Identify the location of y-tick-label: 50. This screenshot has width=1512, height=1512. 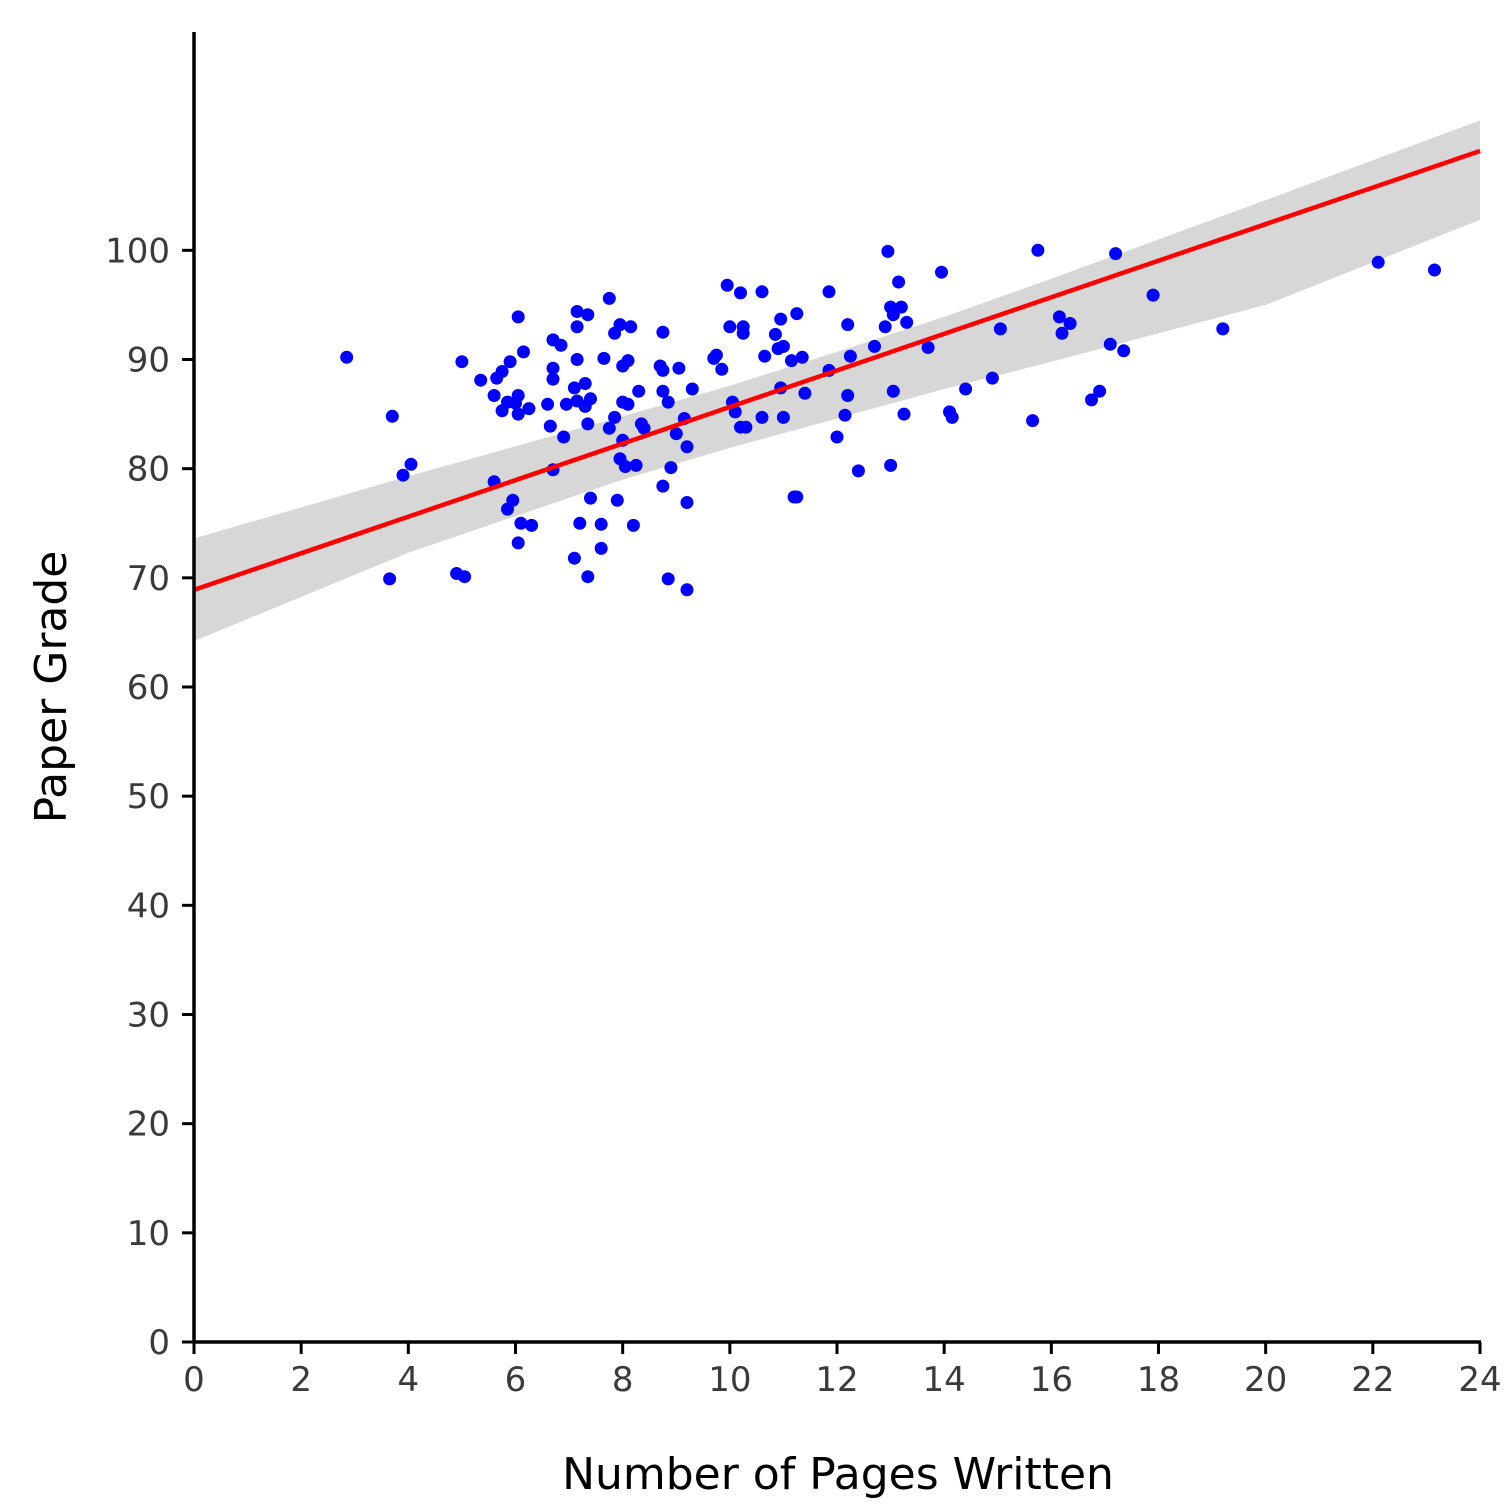
(148, 797).